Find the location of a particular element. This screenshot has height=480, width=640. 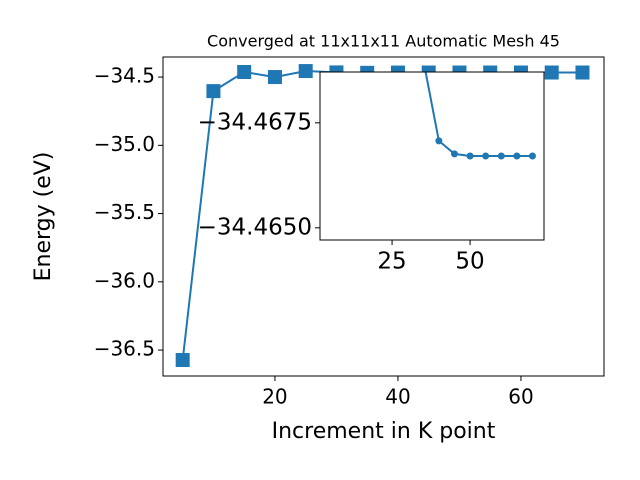

x-tick-label: 25 is located at coordinates (391, 262).